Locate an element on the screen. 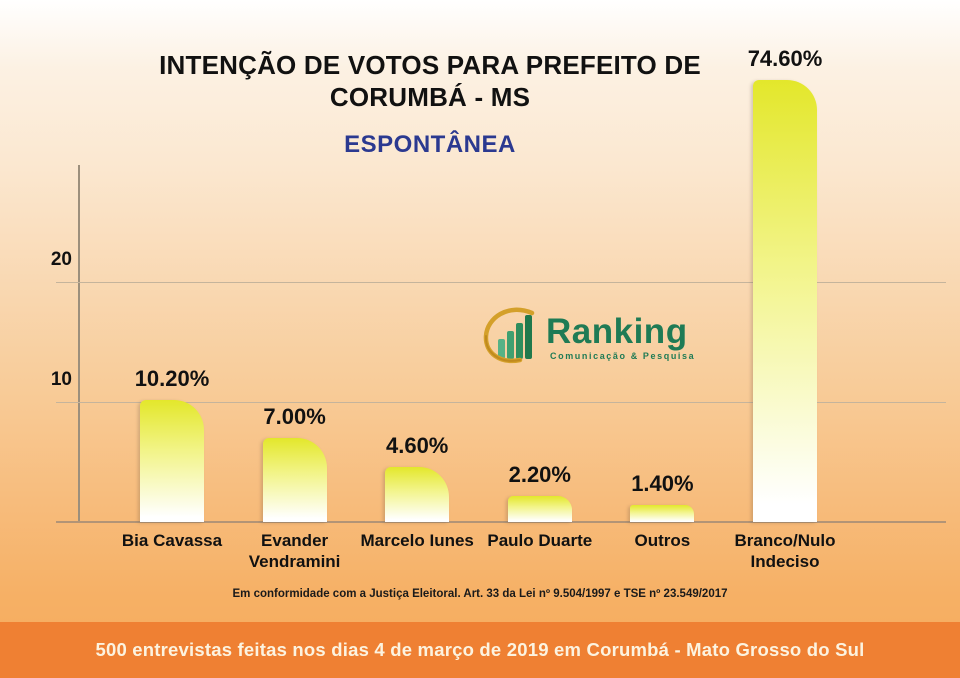 The width and height of the screenshot is (960, 678). ranking-logo-tagline: Comunicação & Pesquisa is located at coordinates (623, 355).